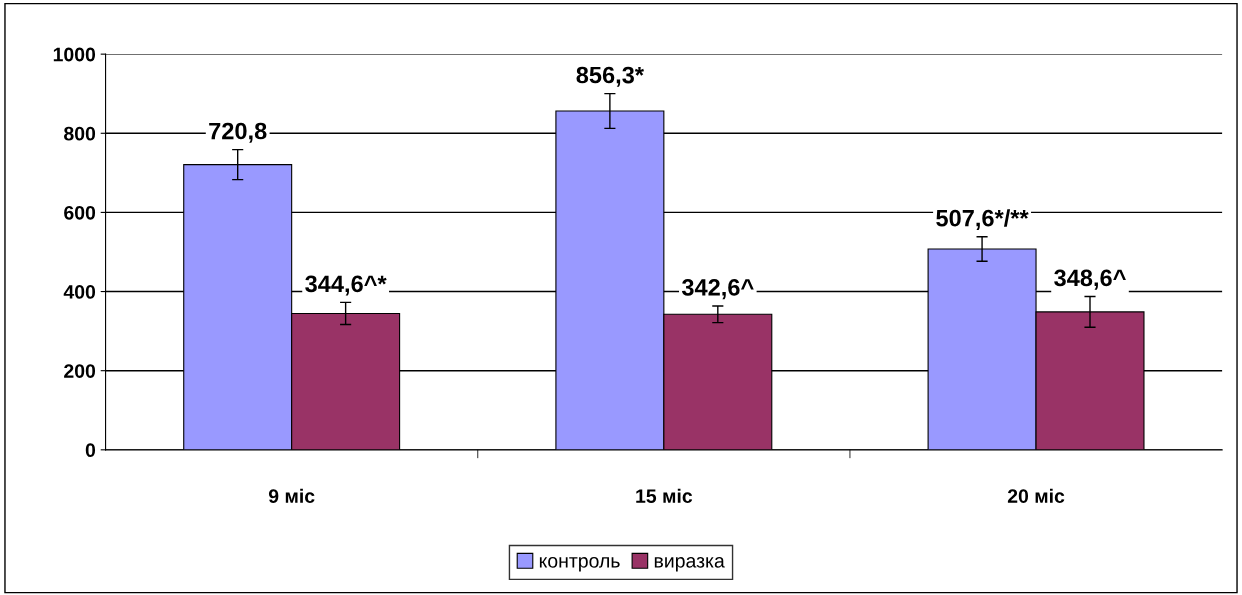 The width and height of the screenshot is (1242, 595). What do you see at coordinates (579, 564) in the screenshot?
I see `legend-label: контроль` at bounding box center [579, 564].